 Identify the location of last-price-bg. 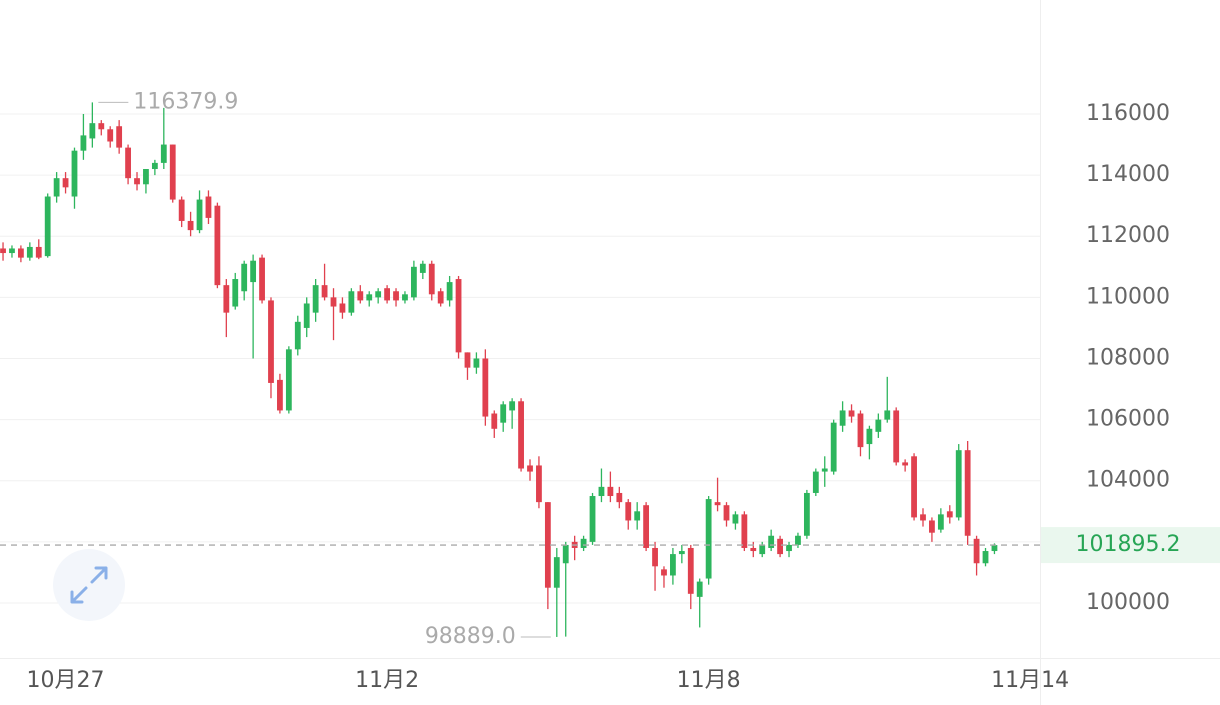
(1130, 545).